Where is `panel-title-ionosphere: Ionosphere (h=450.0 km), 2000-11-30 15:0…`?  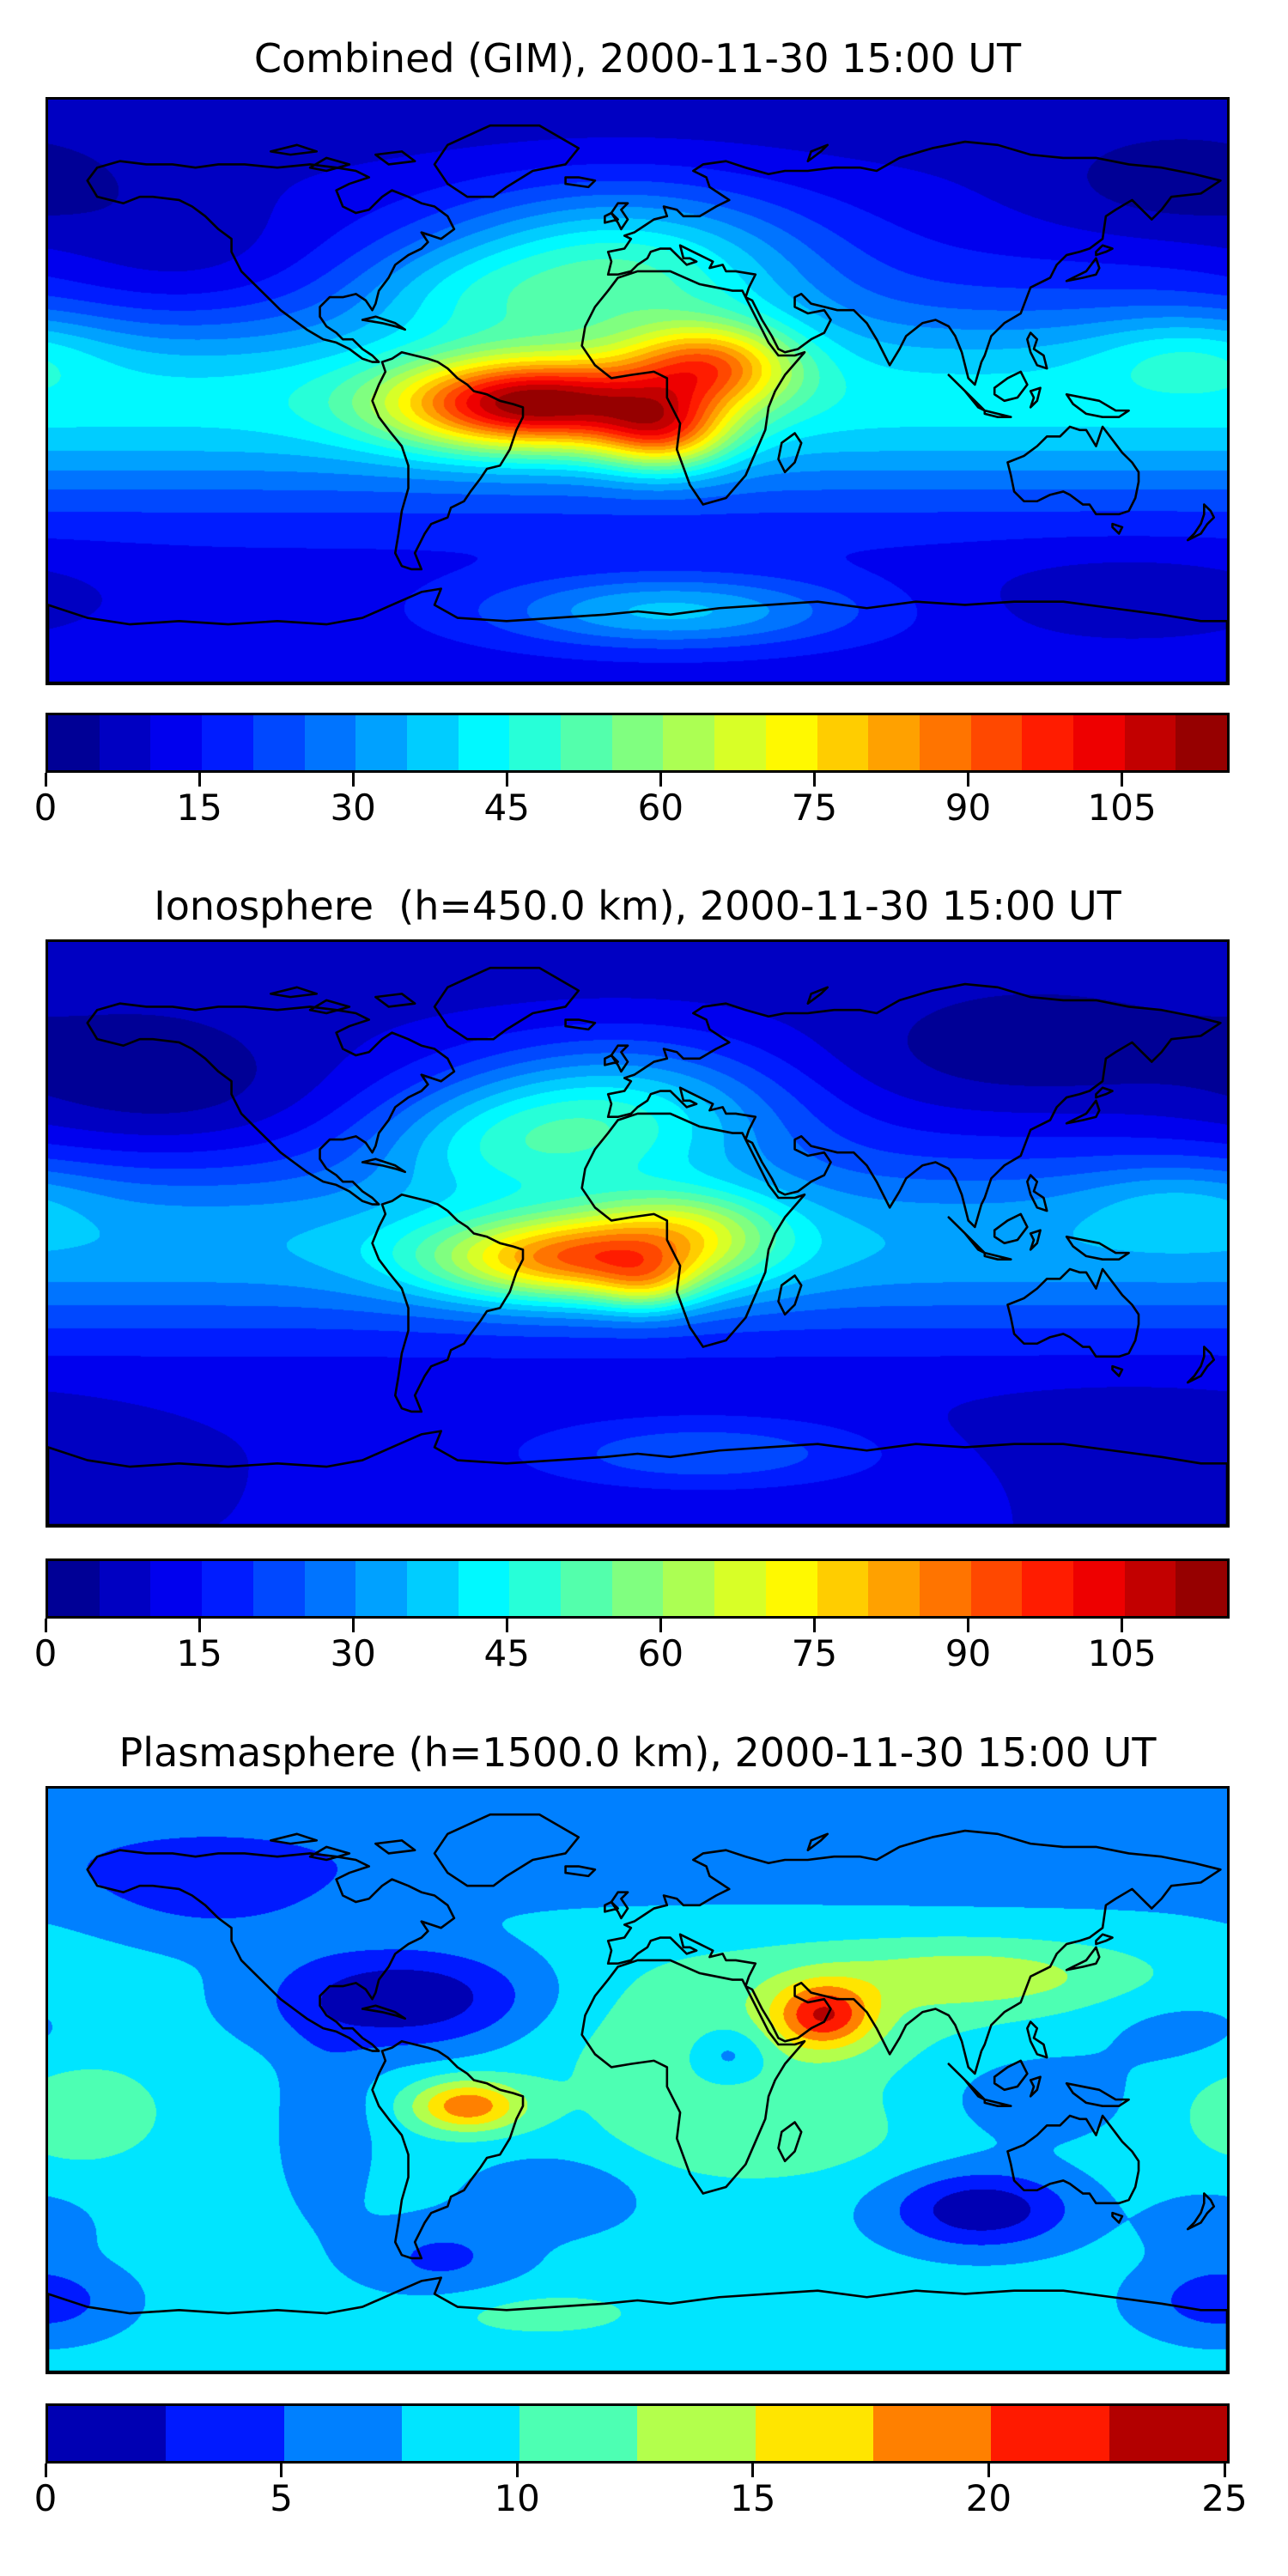
panel-title-ionosphere: Ionosphere (h=450.0 km), 2000-11-30 15:0… is located at coordinates (638, 906).